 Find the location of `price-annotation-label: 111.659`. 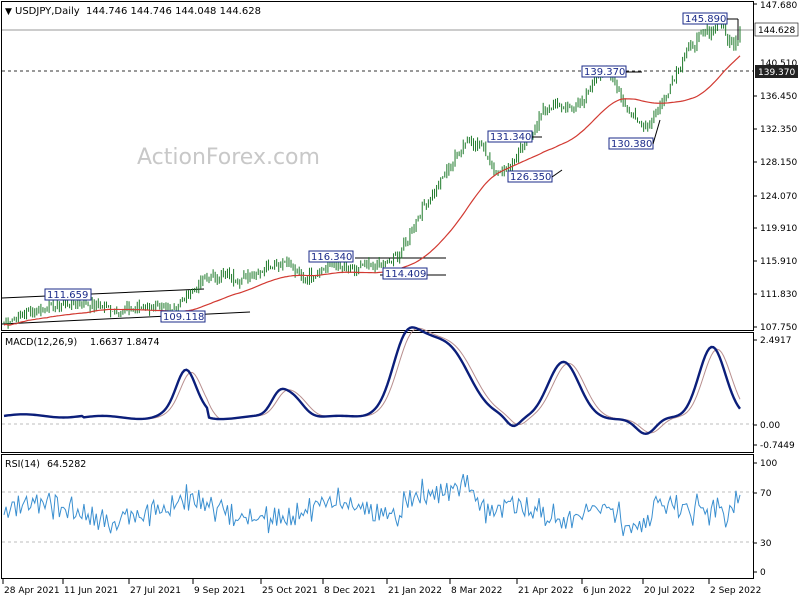

price-annotation-label: 111.659 is located at coordinates (68, 294).